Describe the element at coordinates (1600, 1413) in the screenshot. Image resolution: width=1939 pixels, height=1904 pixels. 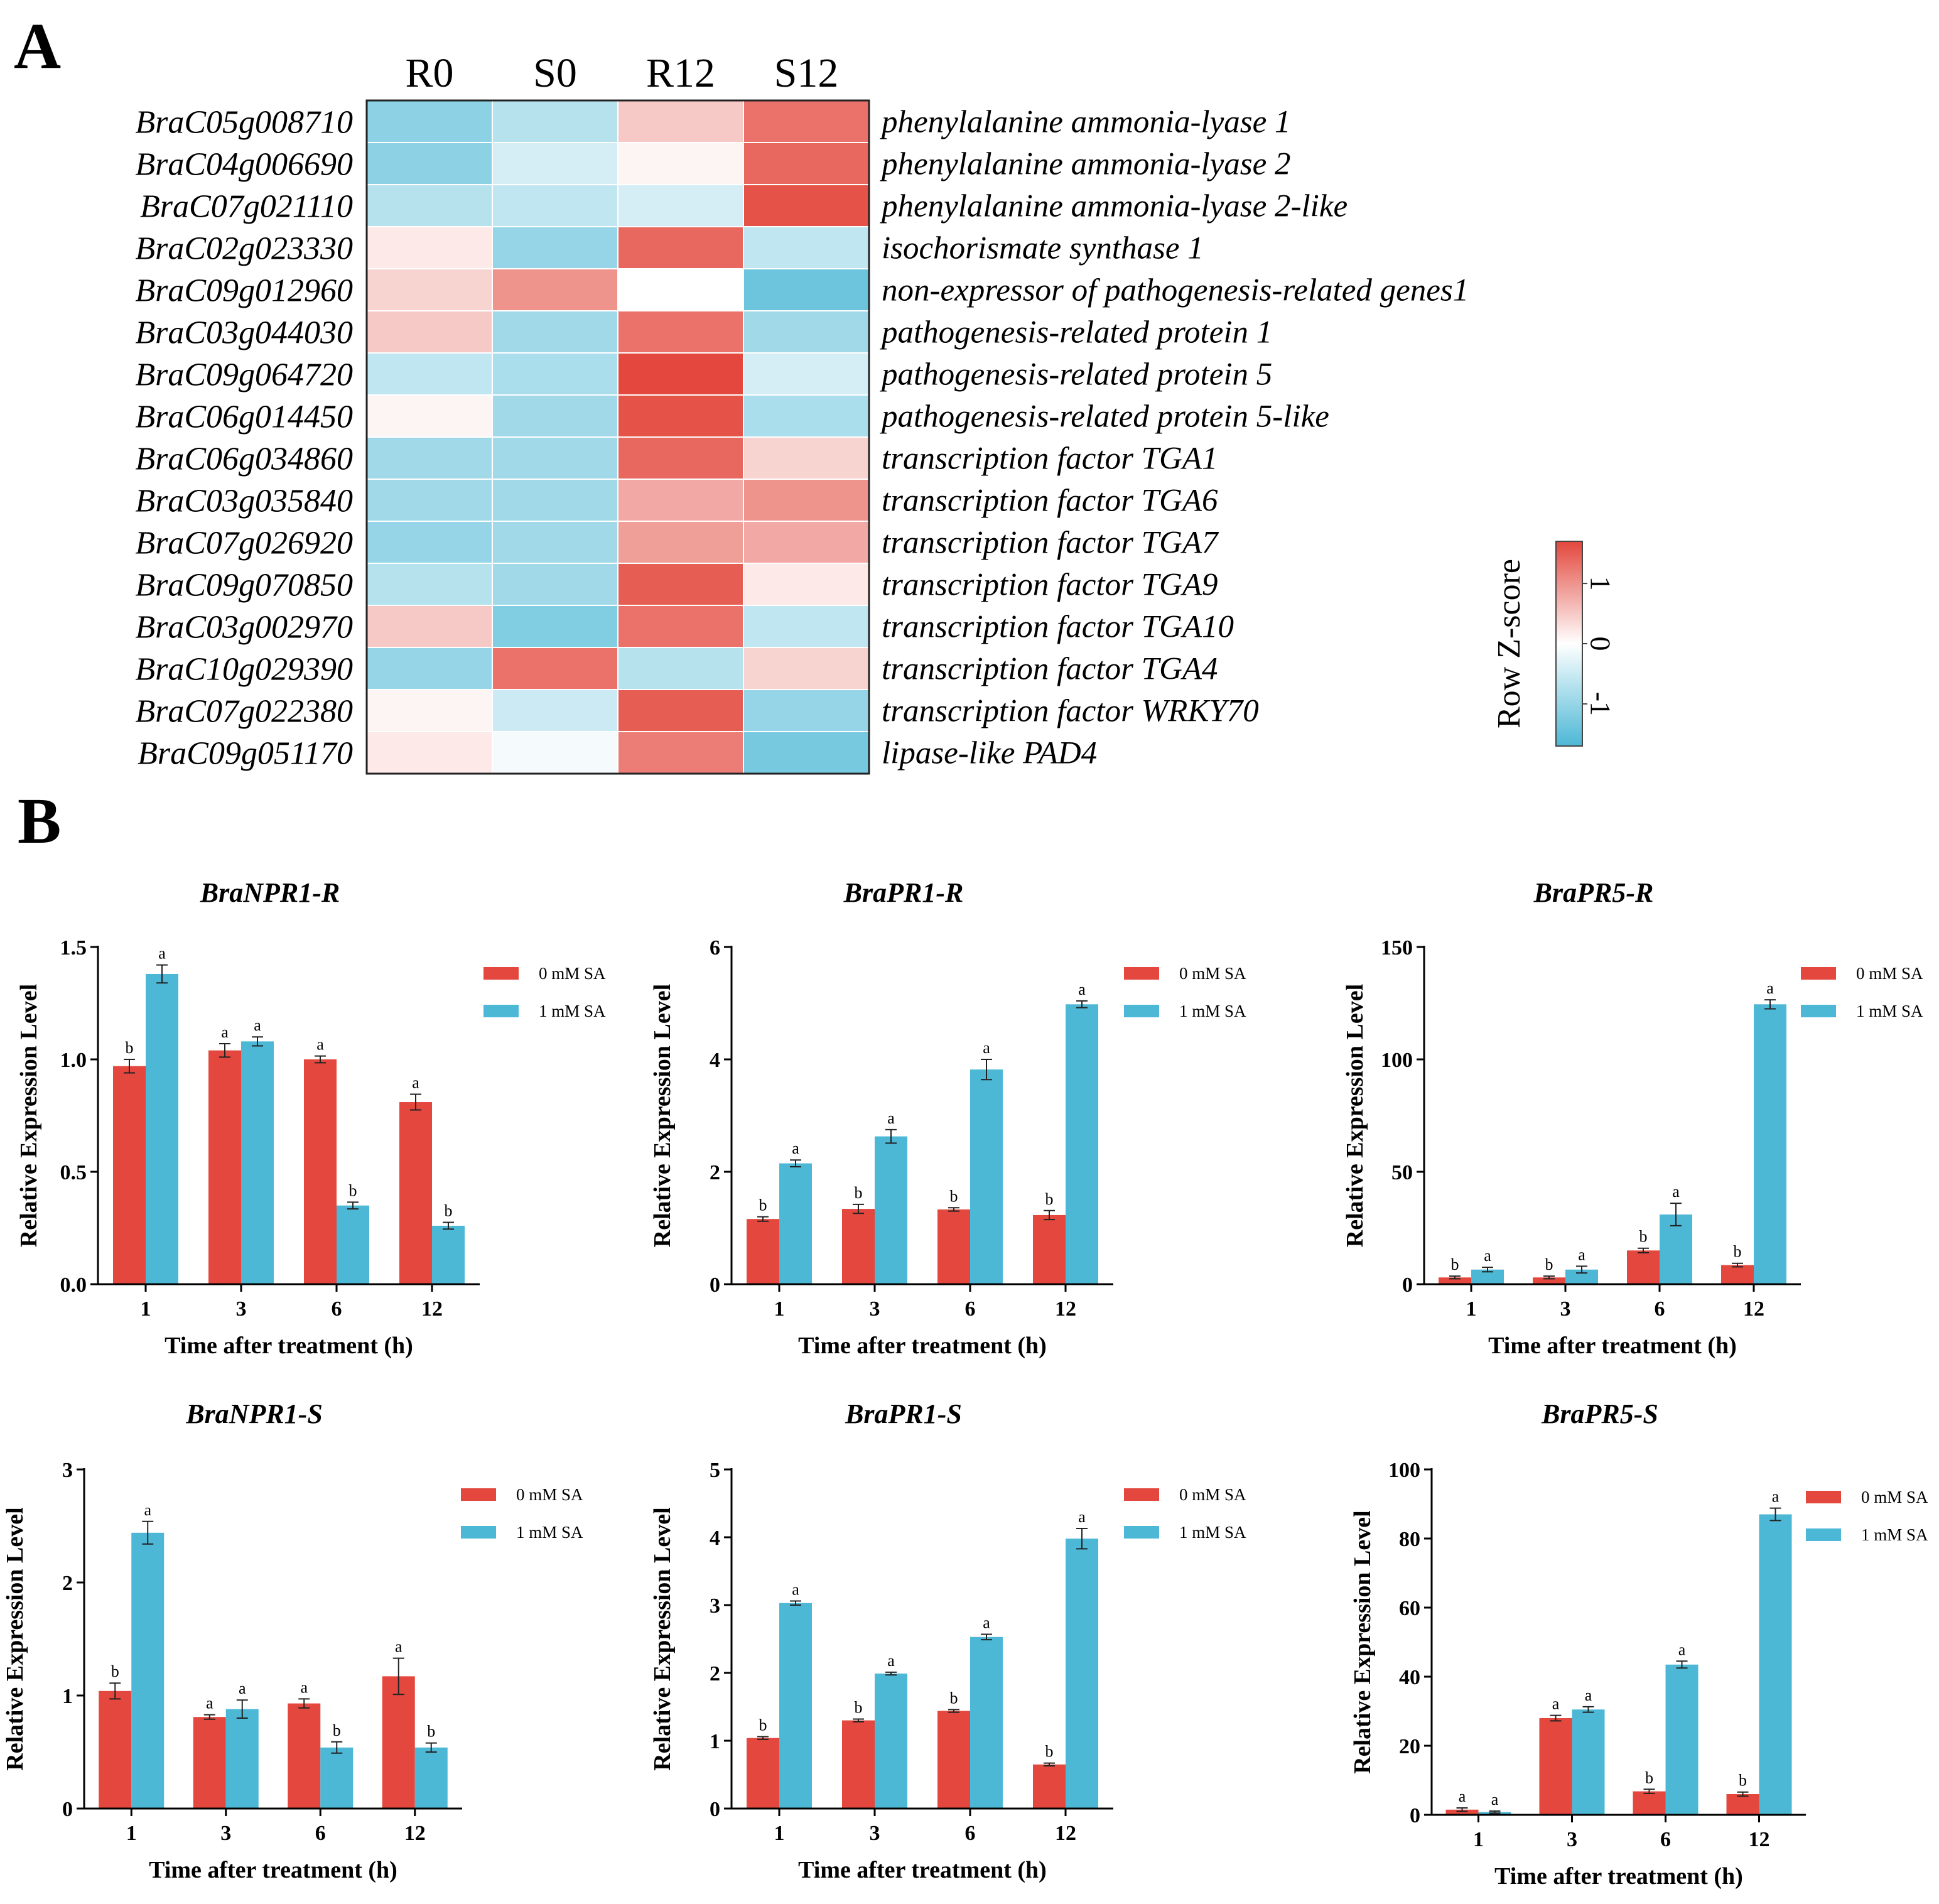
I see `chart-title: BraPR5-S` at that location.